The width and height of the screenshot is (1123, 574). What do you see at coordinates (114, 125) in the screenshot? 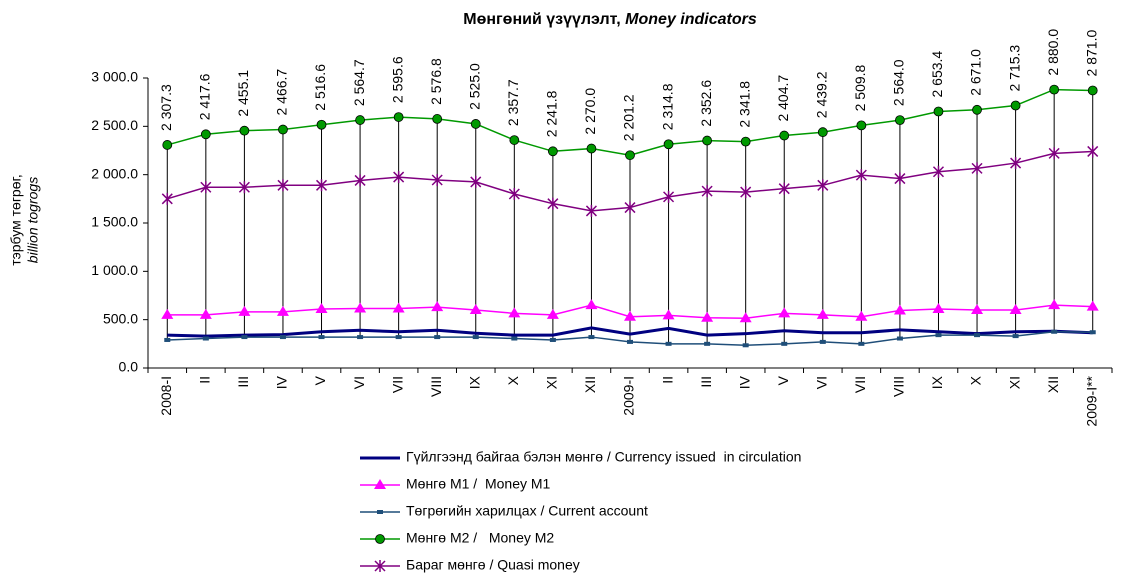
I see `y-tick-label: 2 500.0` at bounding box center [114, 125].